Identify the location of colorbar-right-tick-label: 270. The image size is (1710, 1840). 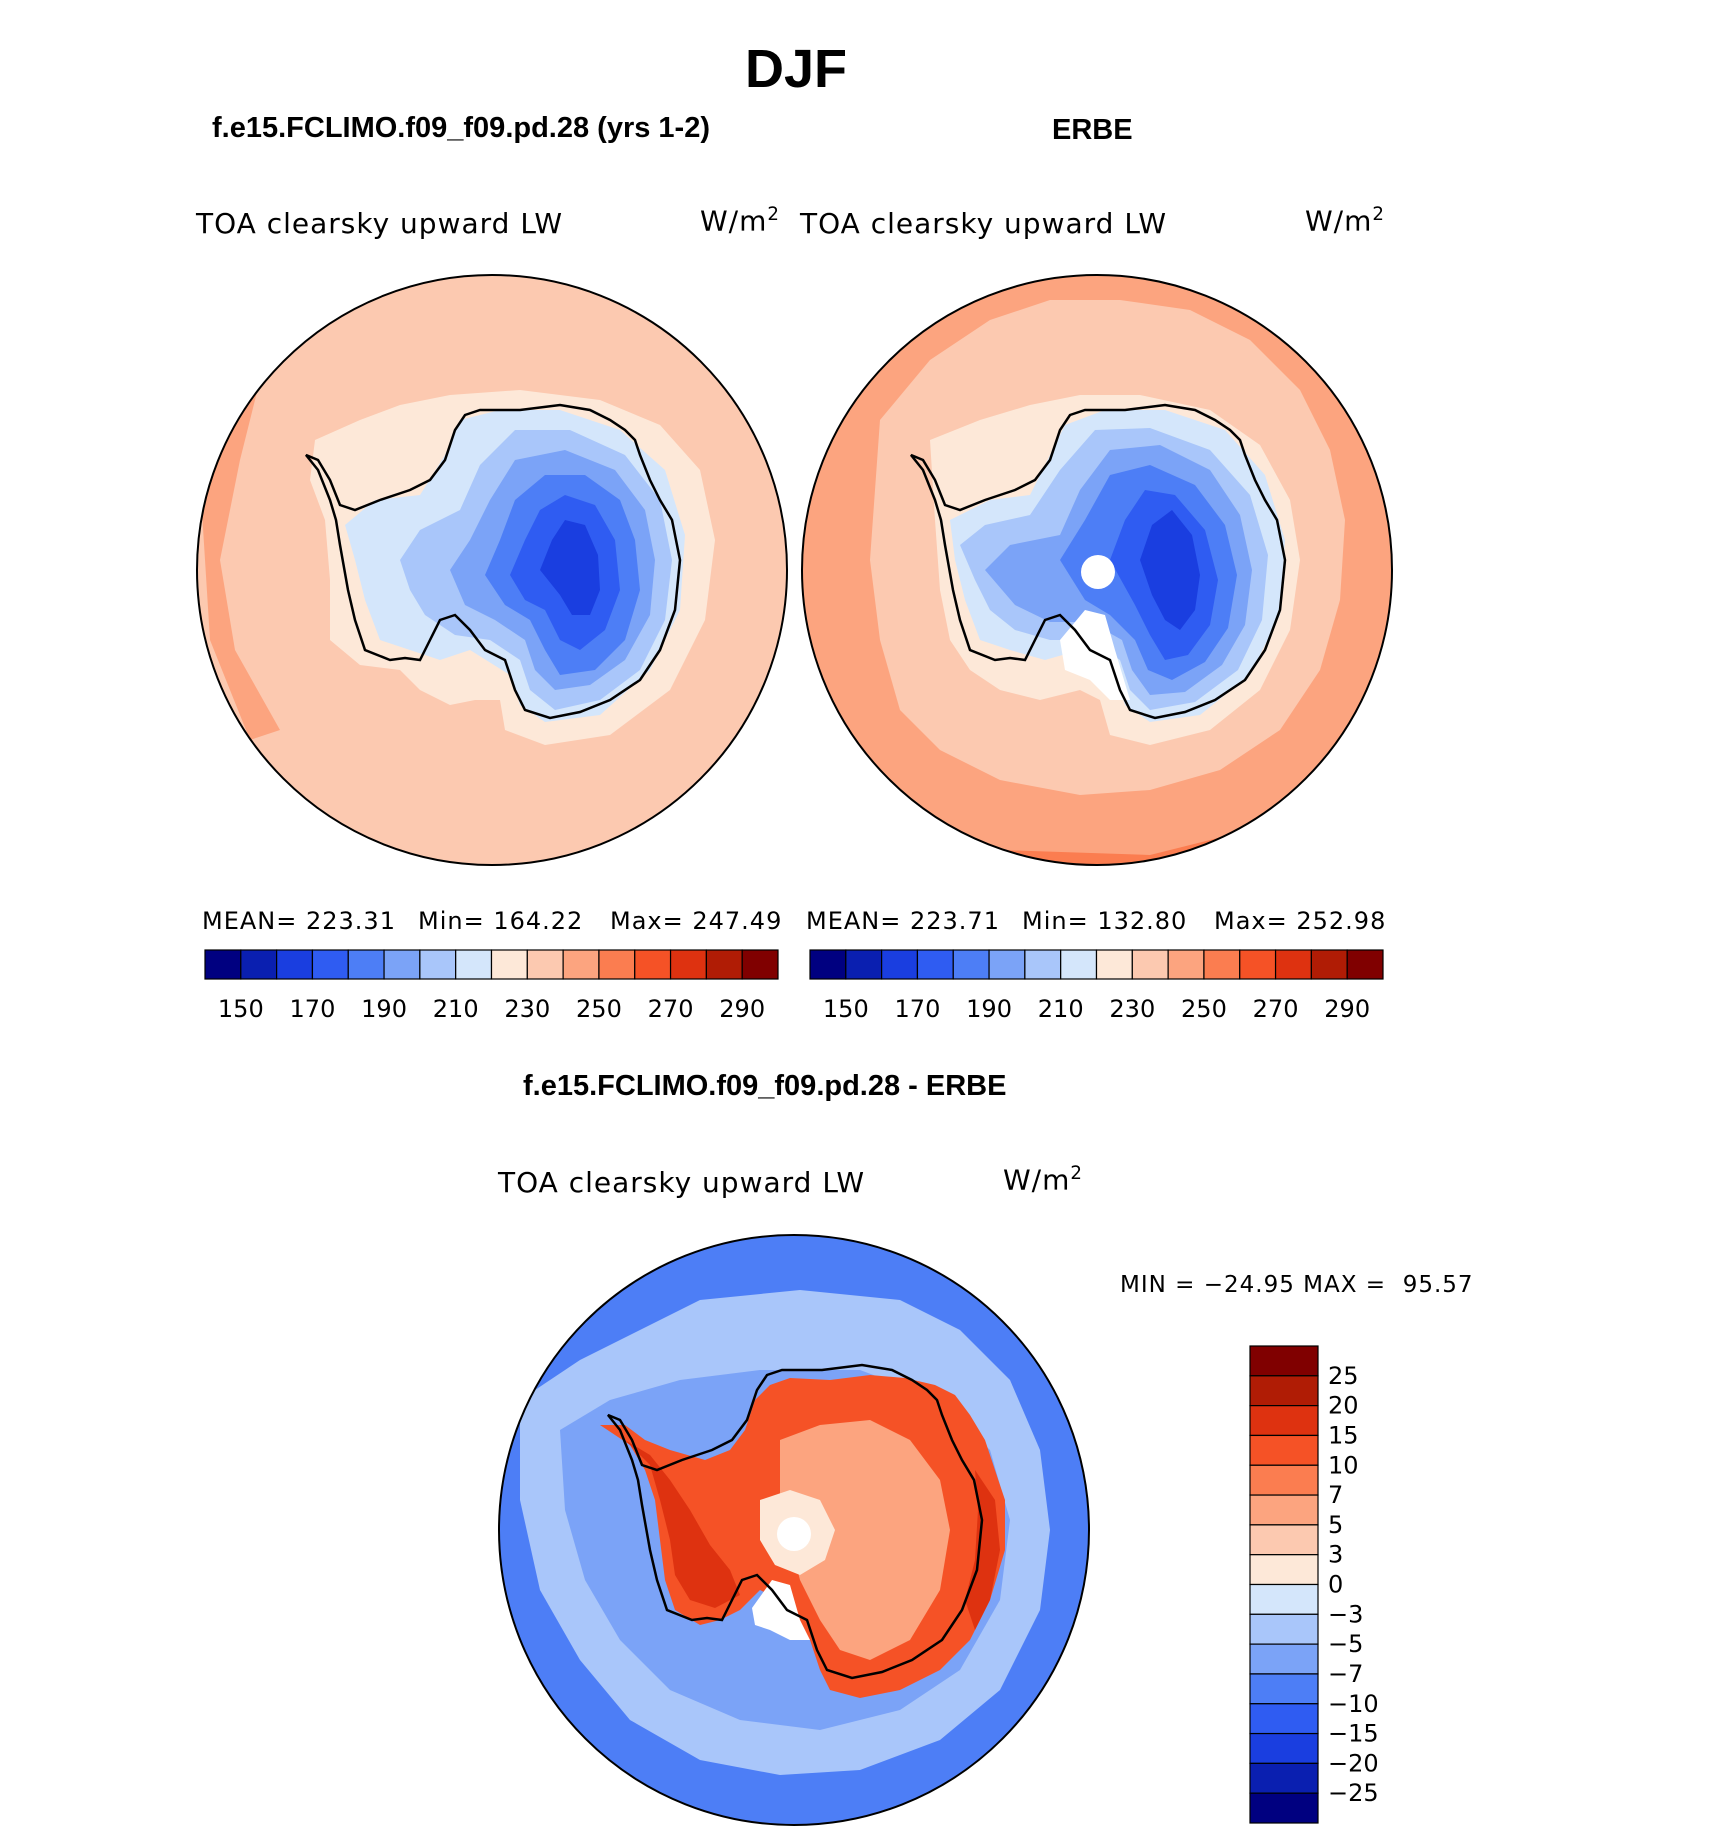
(1276, 1009).